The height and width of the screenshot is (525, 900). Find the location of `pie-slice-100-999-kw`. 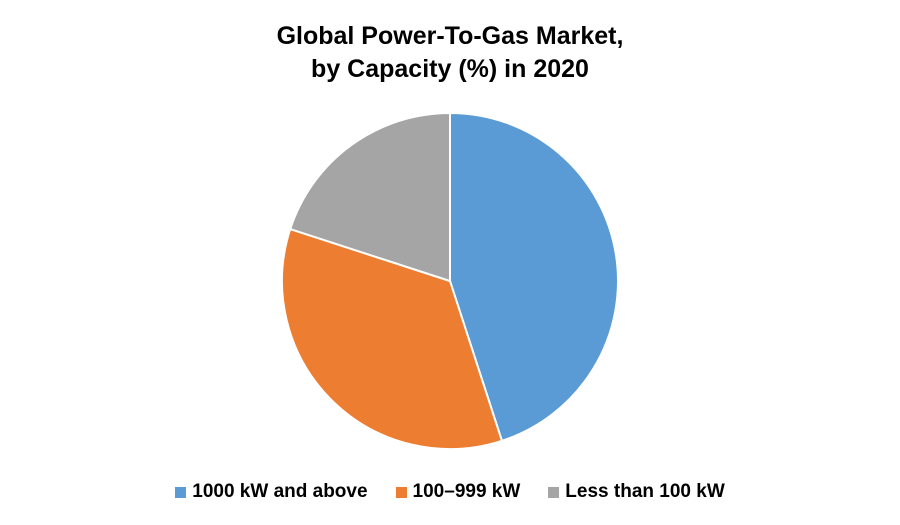

pie-slice-100-999-kw is located at coordinates (392, 339).